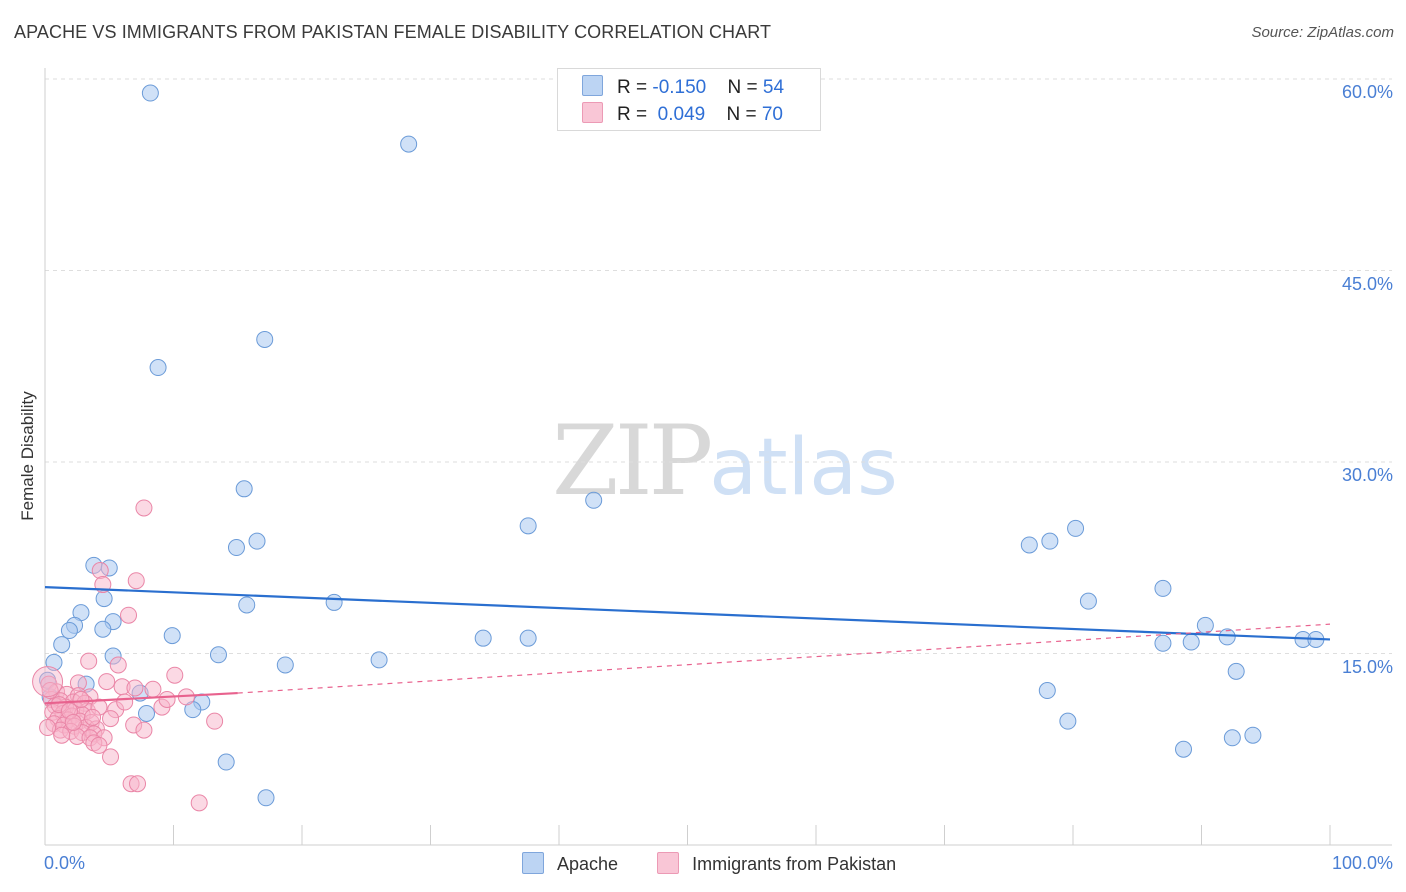 The width and height of the screenshot is (1406, 892). I want to click on y-axis-label: Female Disability, so click(27, 456).